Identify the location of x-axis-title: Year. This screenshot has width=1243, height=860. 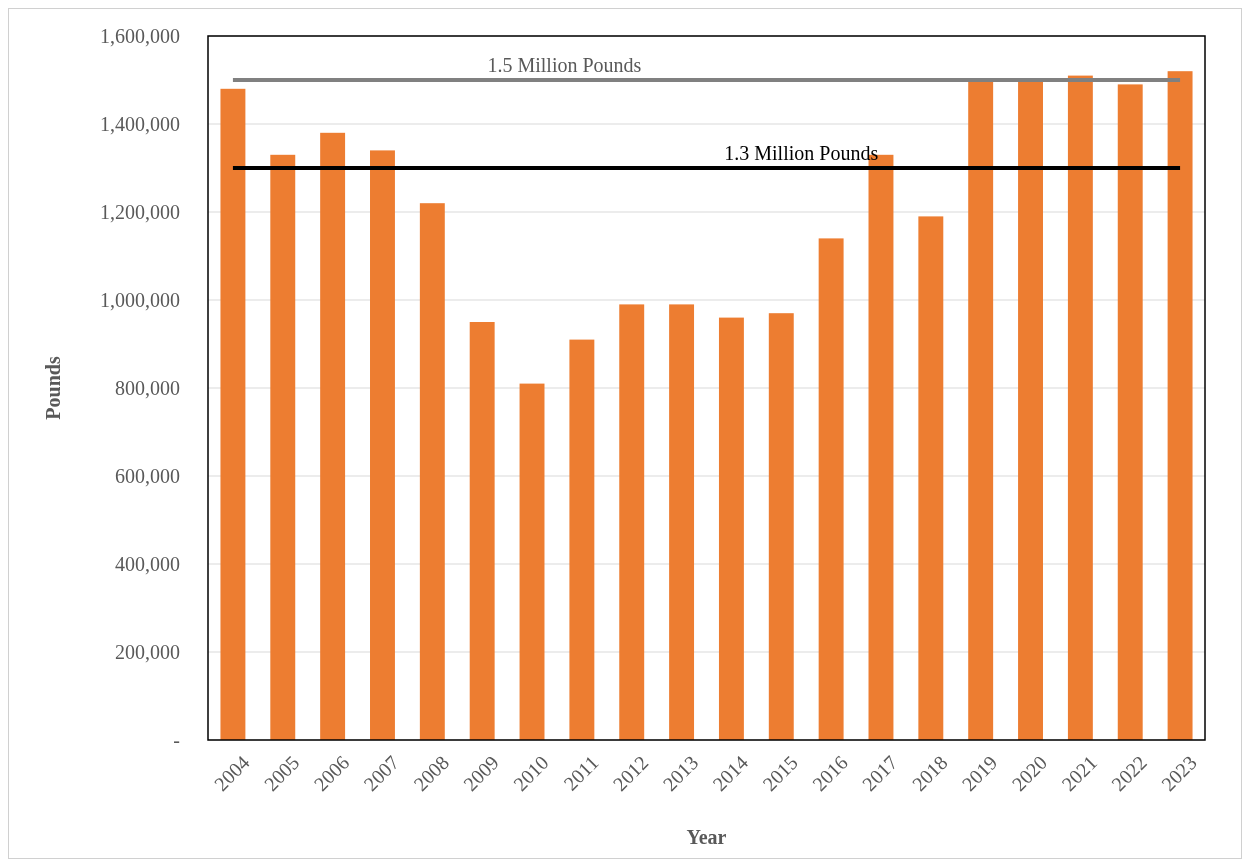
(706, 837).